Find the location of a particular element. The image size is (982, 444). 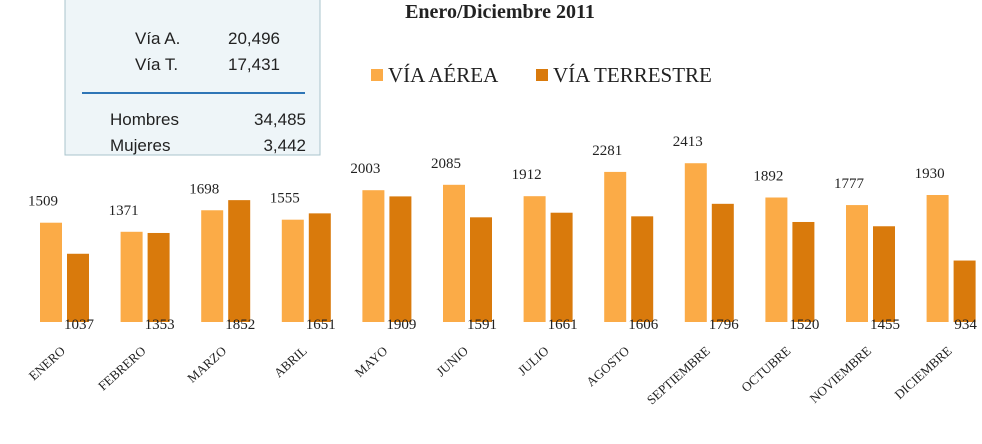

x-tick-label: AGOSTO is located at coordinates (607, 366).